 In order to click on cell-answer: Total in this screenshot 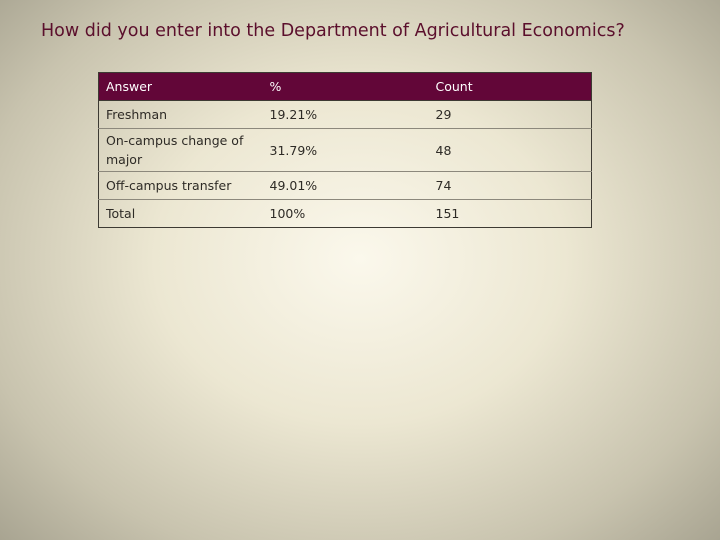, I will do `click(180, 213)`.